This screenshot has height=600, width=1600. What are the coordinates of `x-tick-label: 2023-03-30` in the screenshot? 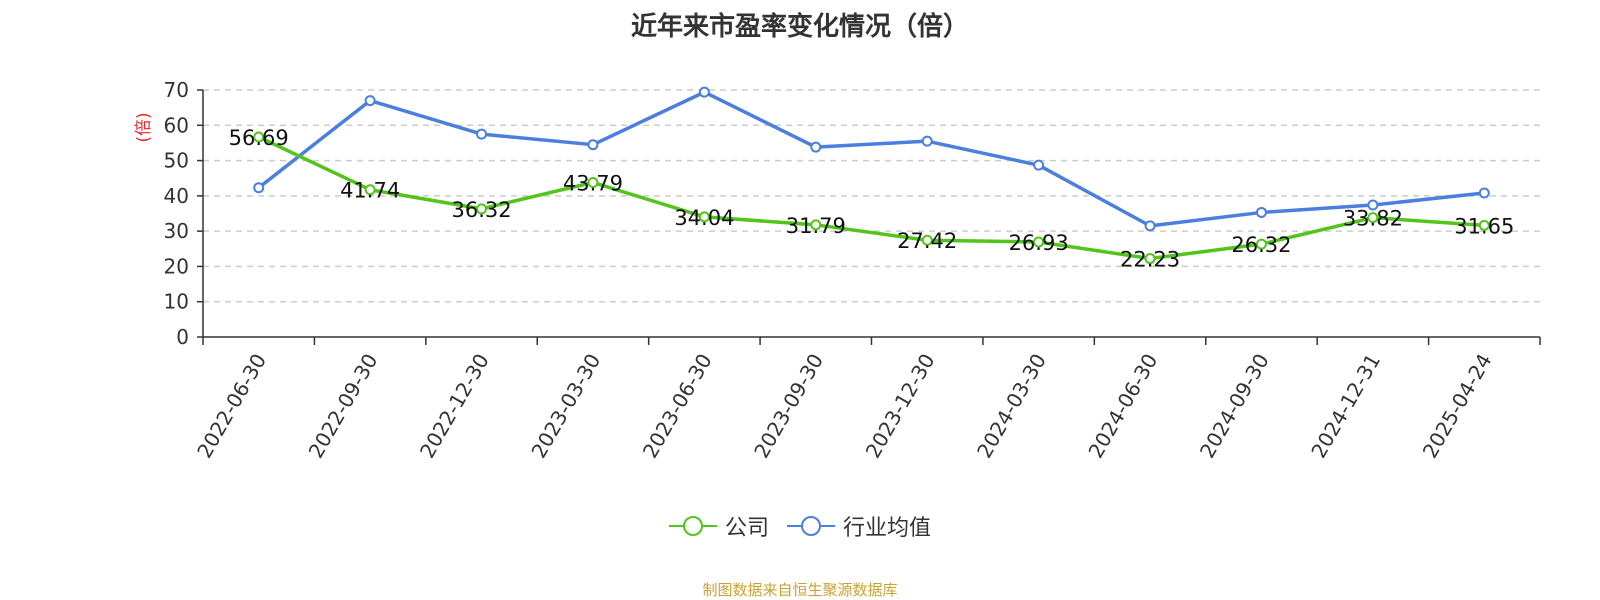 It's located at (565, 406).